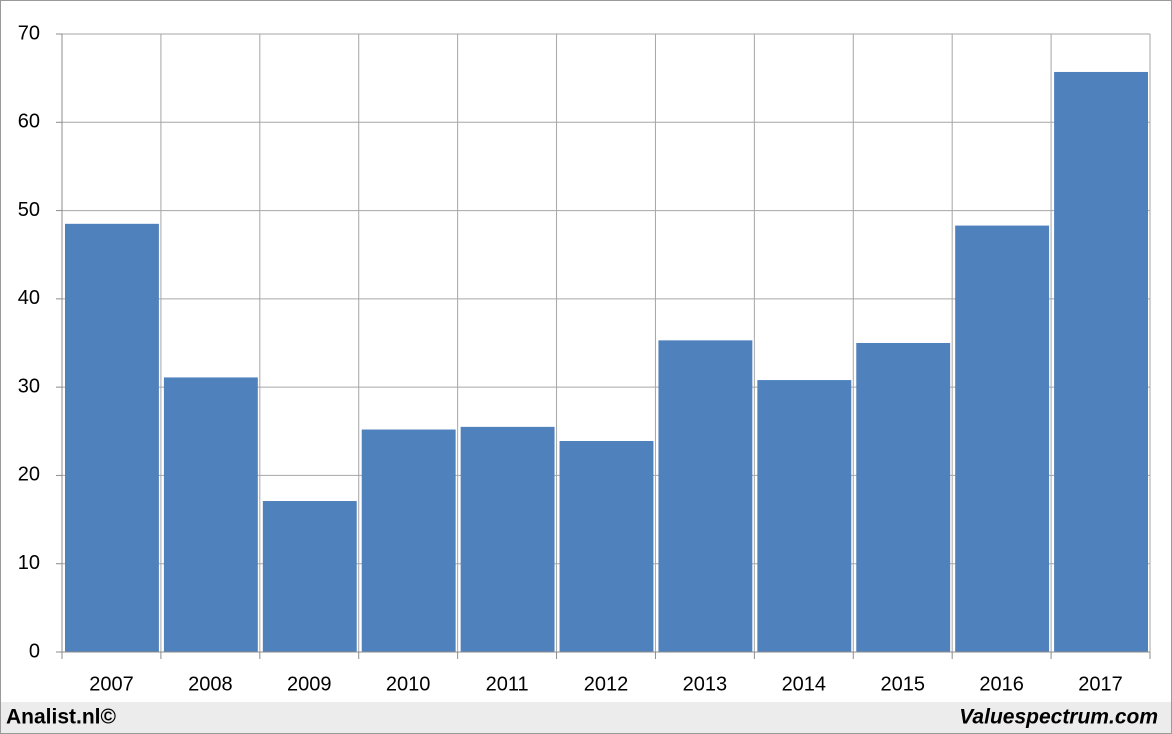 The image size is (1172, 734). Describe the element at coordinates (1058, 717) in the screenshot. I see `credit-right: Valuespectrum.com` at that location.